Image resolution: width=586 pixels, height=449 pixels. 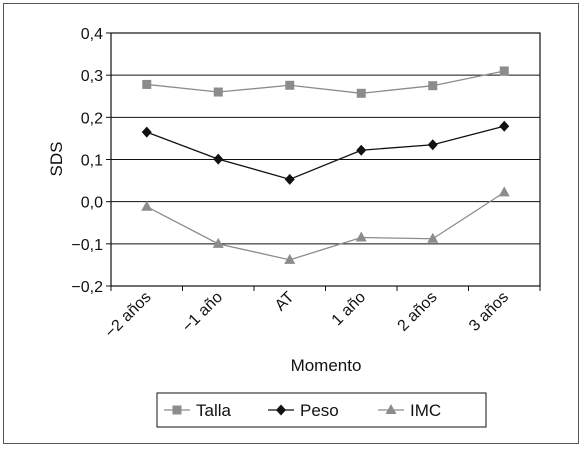 I want to click on series-line-talla, so click(x=325, y=82).